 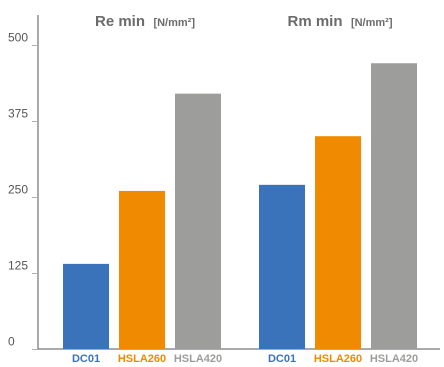 I want to click on bar-dc01-group1, so click(x=86, y=306).